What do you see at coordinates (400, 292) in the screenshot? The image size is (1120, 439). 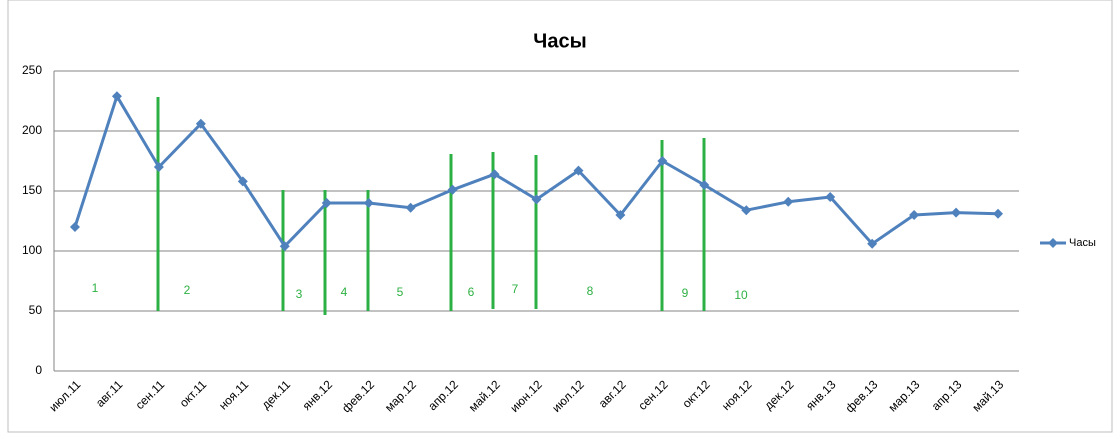 I see `annotation: 5` at bounding box center [400, 292].